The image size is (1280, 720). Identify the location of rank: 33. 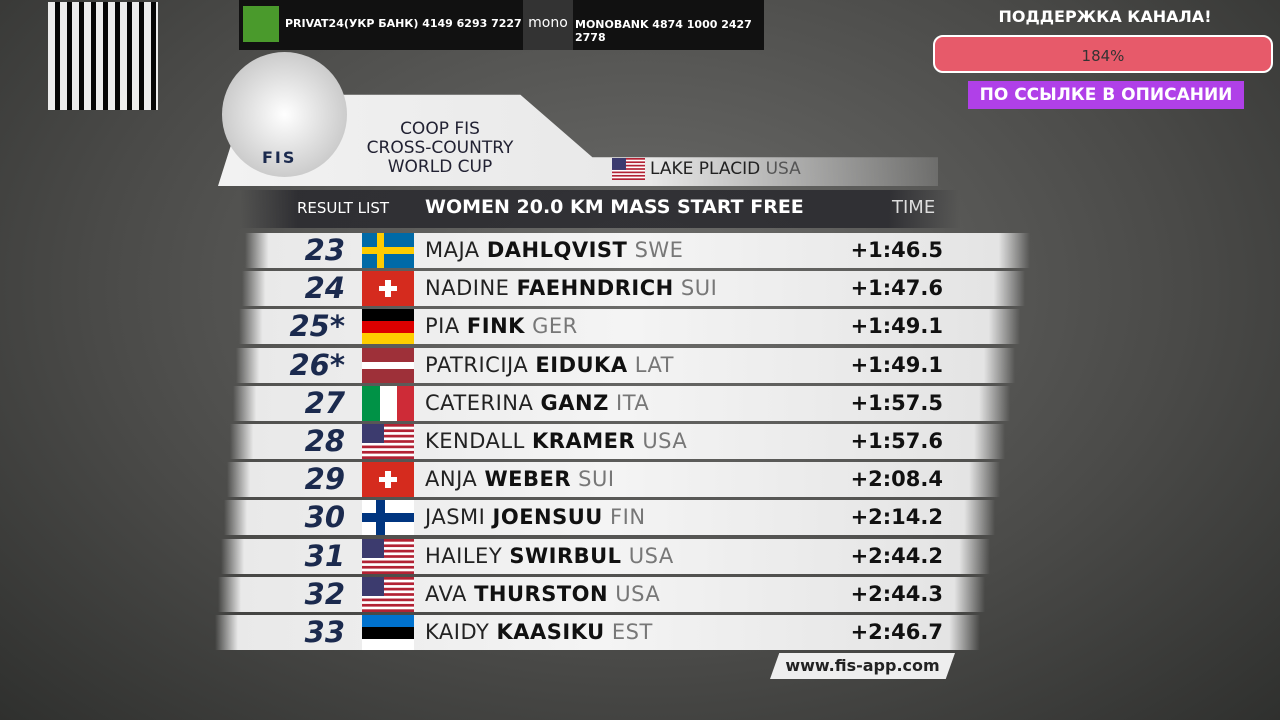
(324, 632).